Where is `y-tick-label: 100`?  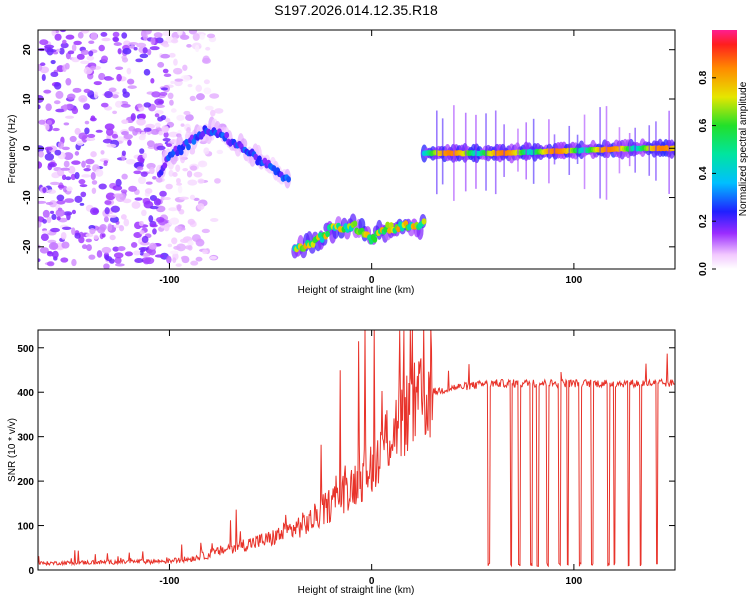
y-tick-label: 100 is located at coordinates (25, 527).